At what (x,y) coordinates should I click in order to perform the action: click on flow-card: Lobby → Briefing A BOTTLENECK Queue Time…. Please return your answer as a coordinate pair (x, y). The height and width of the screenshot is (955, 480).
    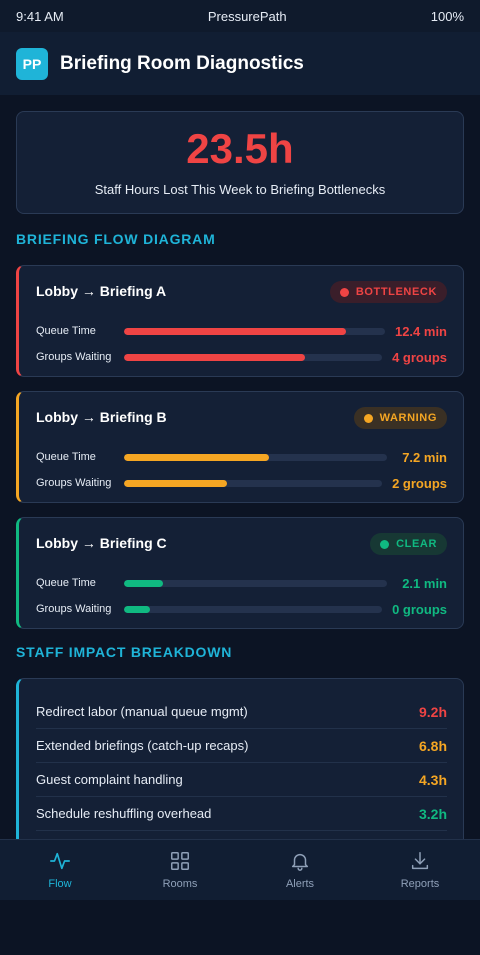
    Looking at the image, I should click on (240, 321).